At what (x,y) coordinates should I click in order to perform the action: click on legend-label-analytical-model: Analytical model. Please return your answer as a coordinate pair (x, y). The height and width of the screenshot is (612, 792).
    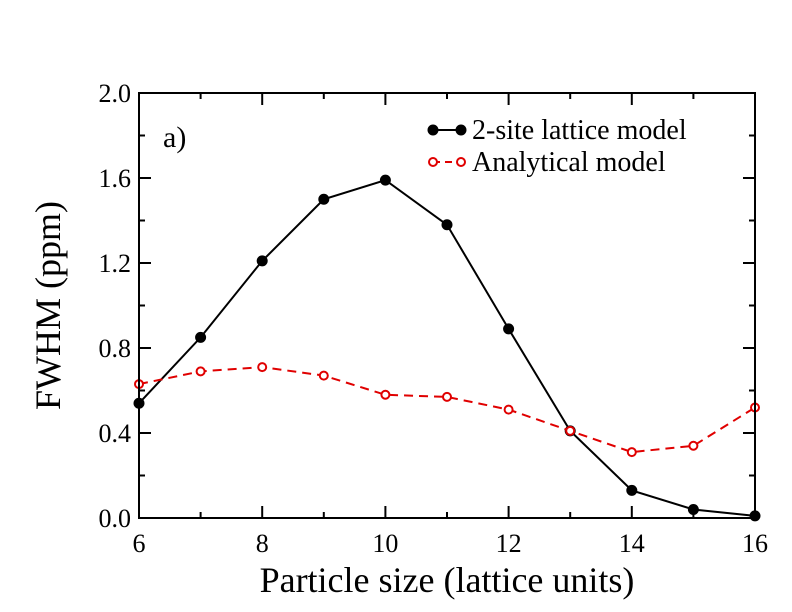
    Looking at the image, I should click on (569, 162).